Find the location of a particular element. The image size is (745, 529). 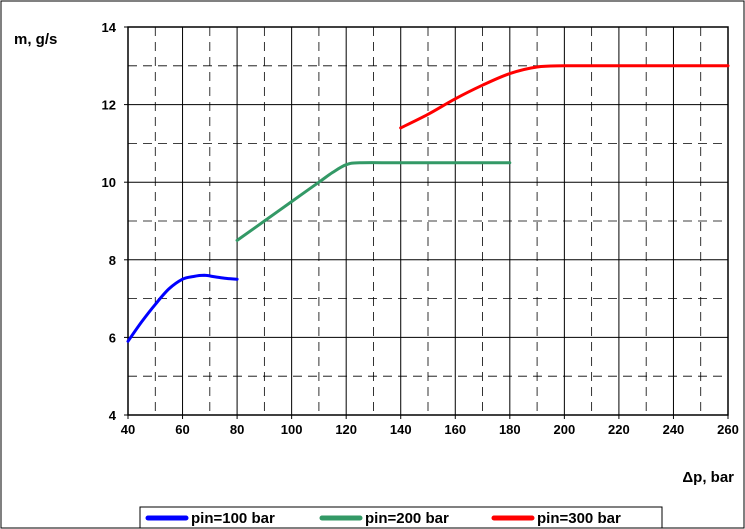

y-tick-label: 8 is located at coordinates (112, 260).